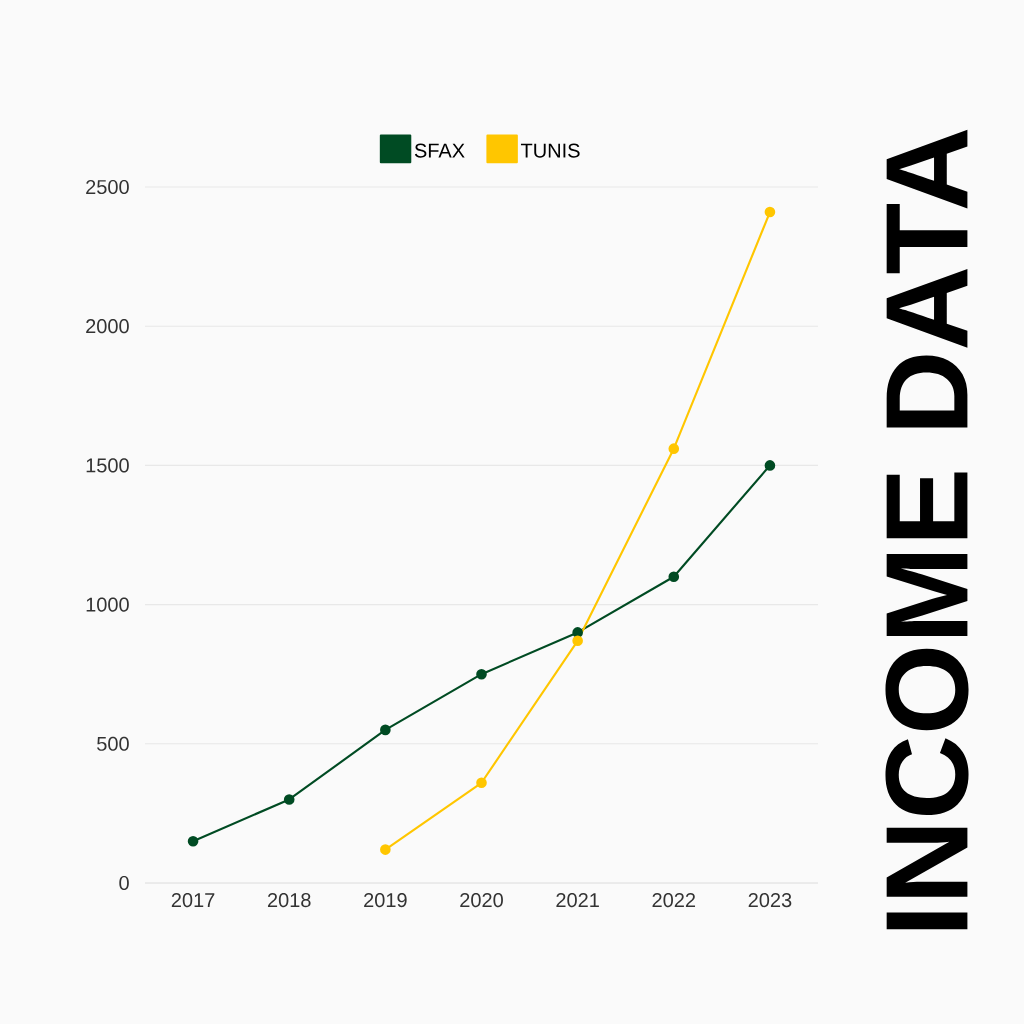  What do you see at coordinates (113, 743) in the screenshot?
I see `y-tick-label: 500` at bounding box center [113, 743].